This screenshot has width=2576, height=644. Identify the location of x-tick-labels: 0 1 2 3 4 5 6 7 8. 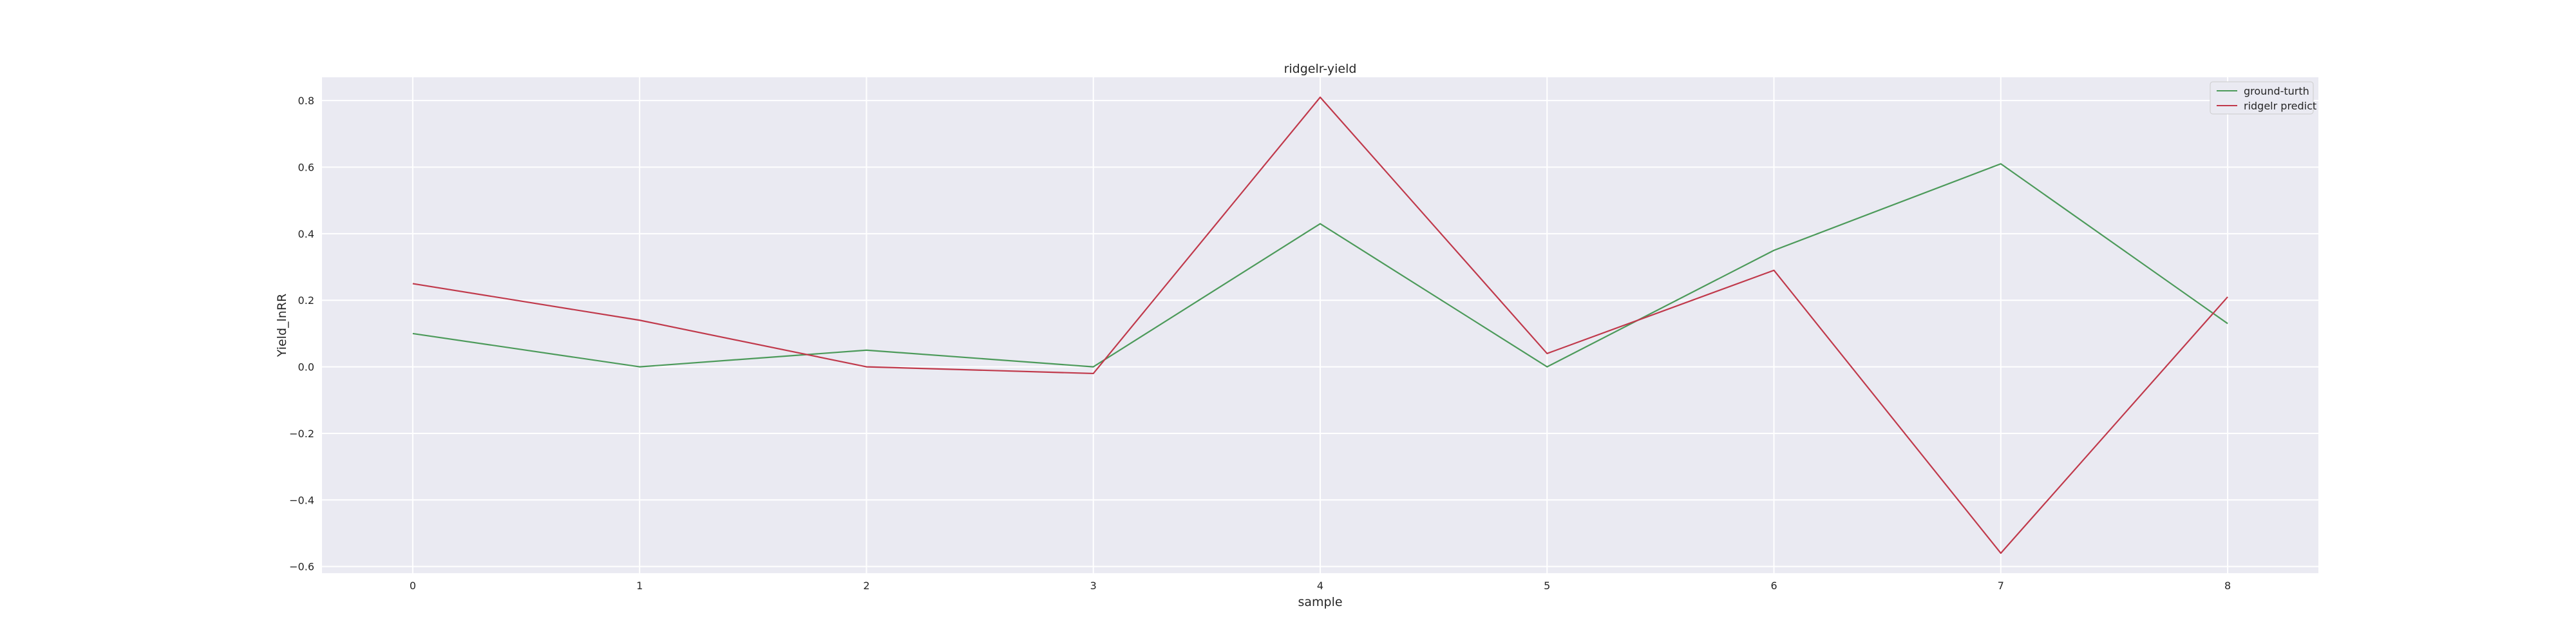
(1320, 586).